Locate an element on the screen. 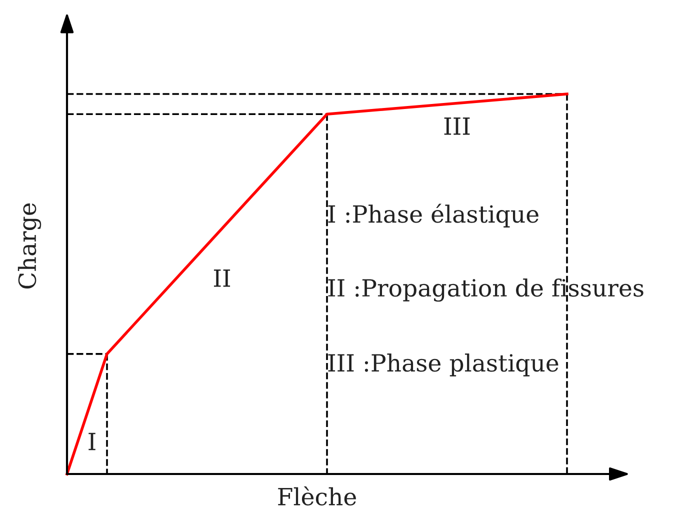 This screenshot has width=690, height=516. y-axis-title: Charge is located at coordinates (30, 246).